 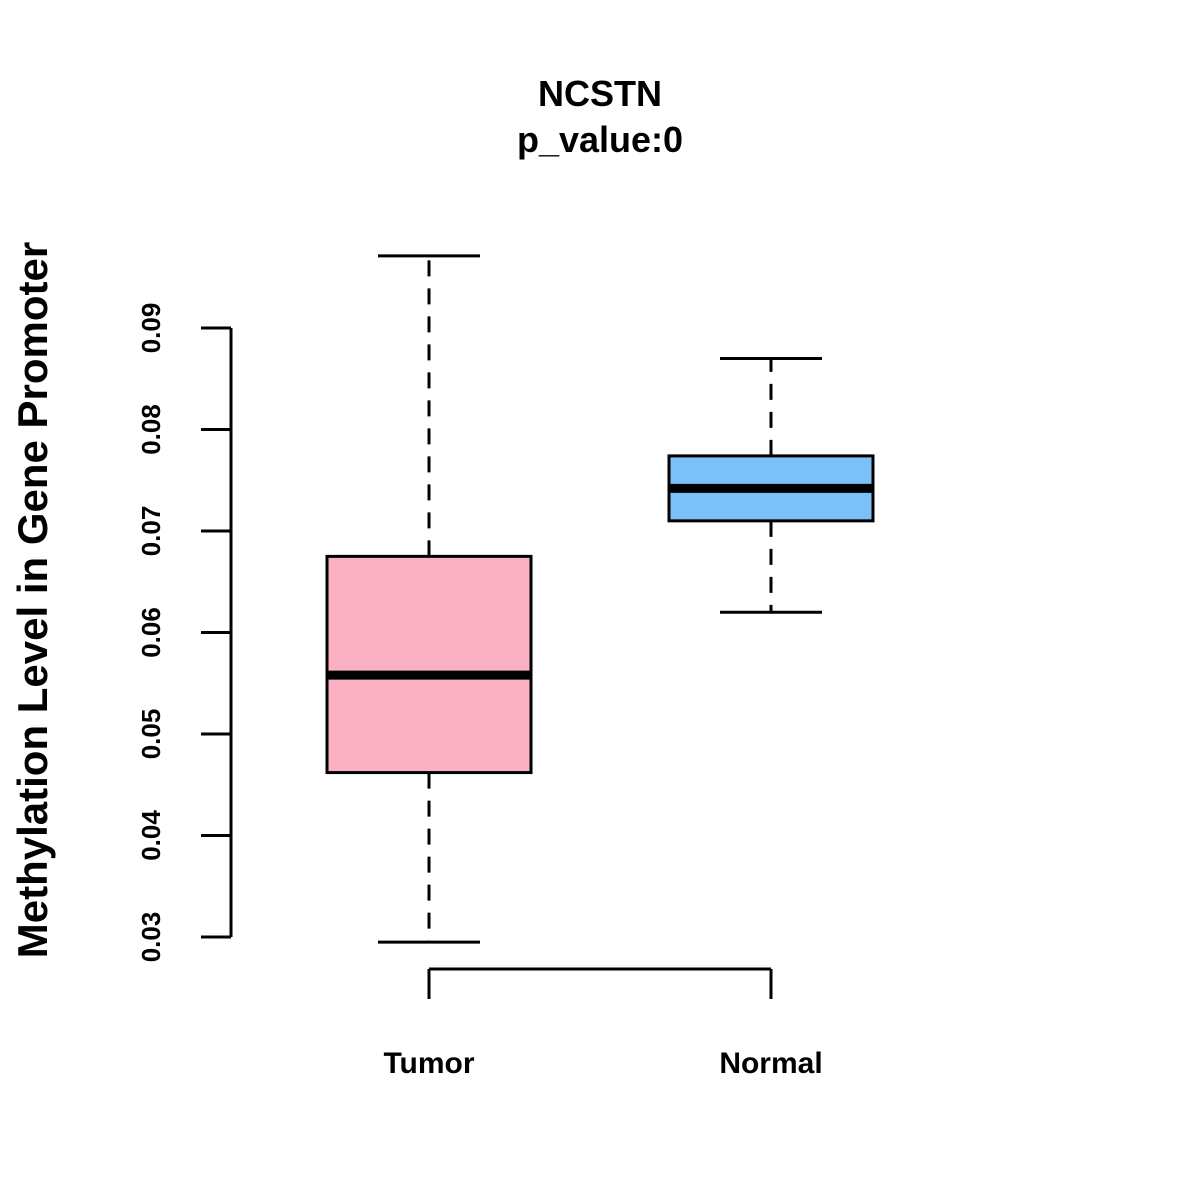 I want to click on y-tick-label: 0.09, so click(x=151, y=328).